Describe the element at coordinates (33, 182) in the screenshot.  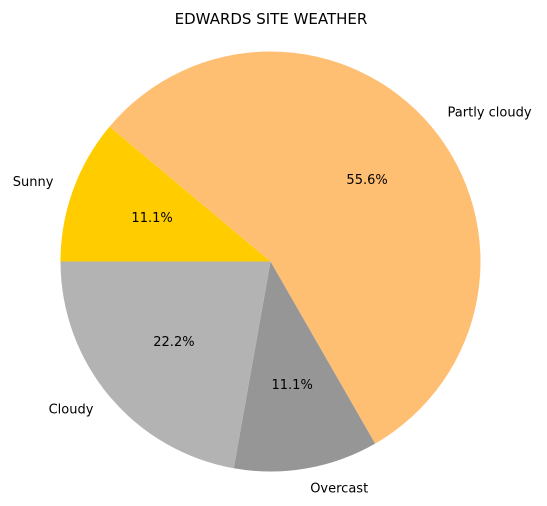
I see `pie-category-label: Sunny` at that location.